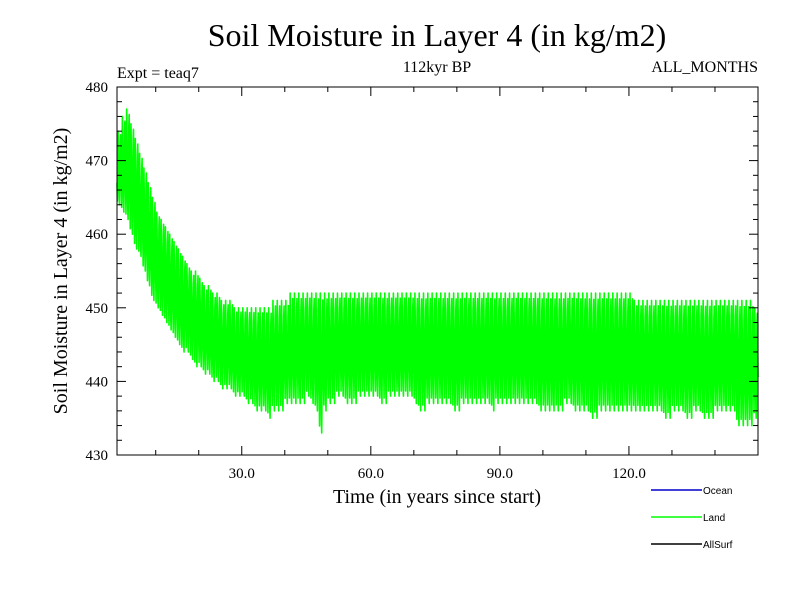 The width and height of the screenshot is (800, 600). I want to click on legend-label-land: Land, so click(714, 518).